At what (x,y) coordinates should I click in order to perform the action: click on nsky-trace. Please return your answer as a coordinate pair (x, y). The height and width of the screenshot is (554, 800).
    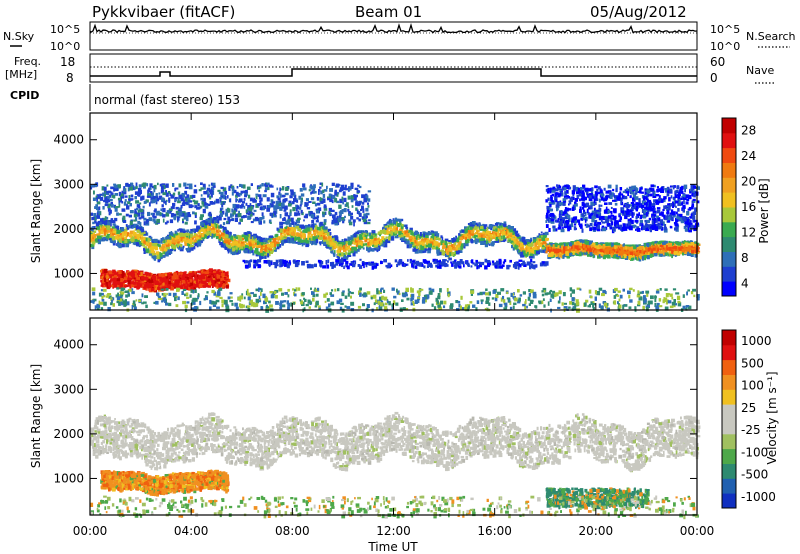
    Looking at the image, I should click on (393, 28).